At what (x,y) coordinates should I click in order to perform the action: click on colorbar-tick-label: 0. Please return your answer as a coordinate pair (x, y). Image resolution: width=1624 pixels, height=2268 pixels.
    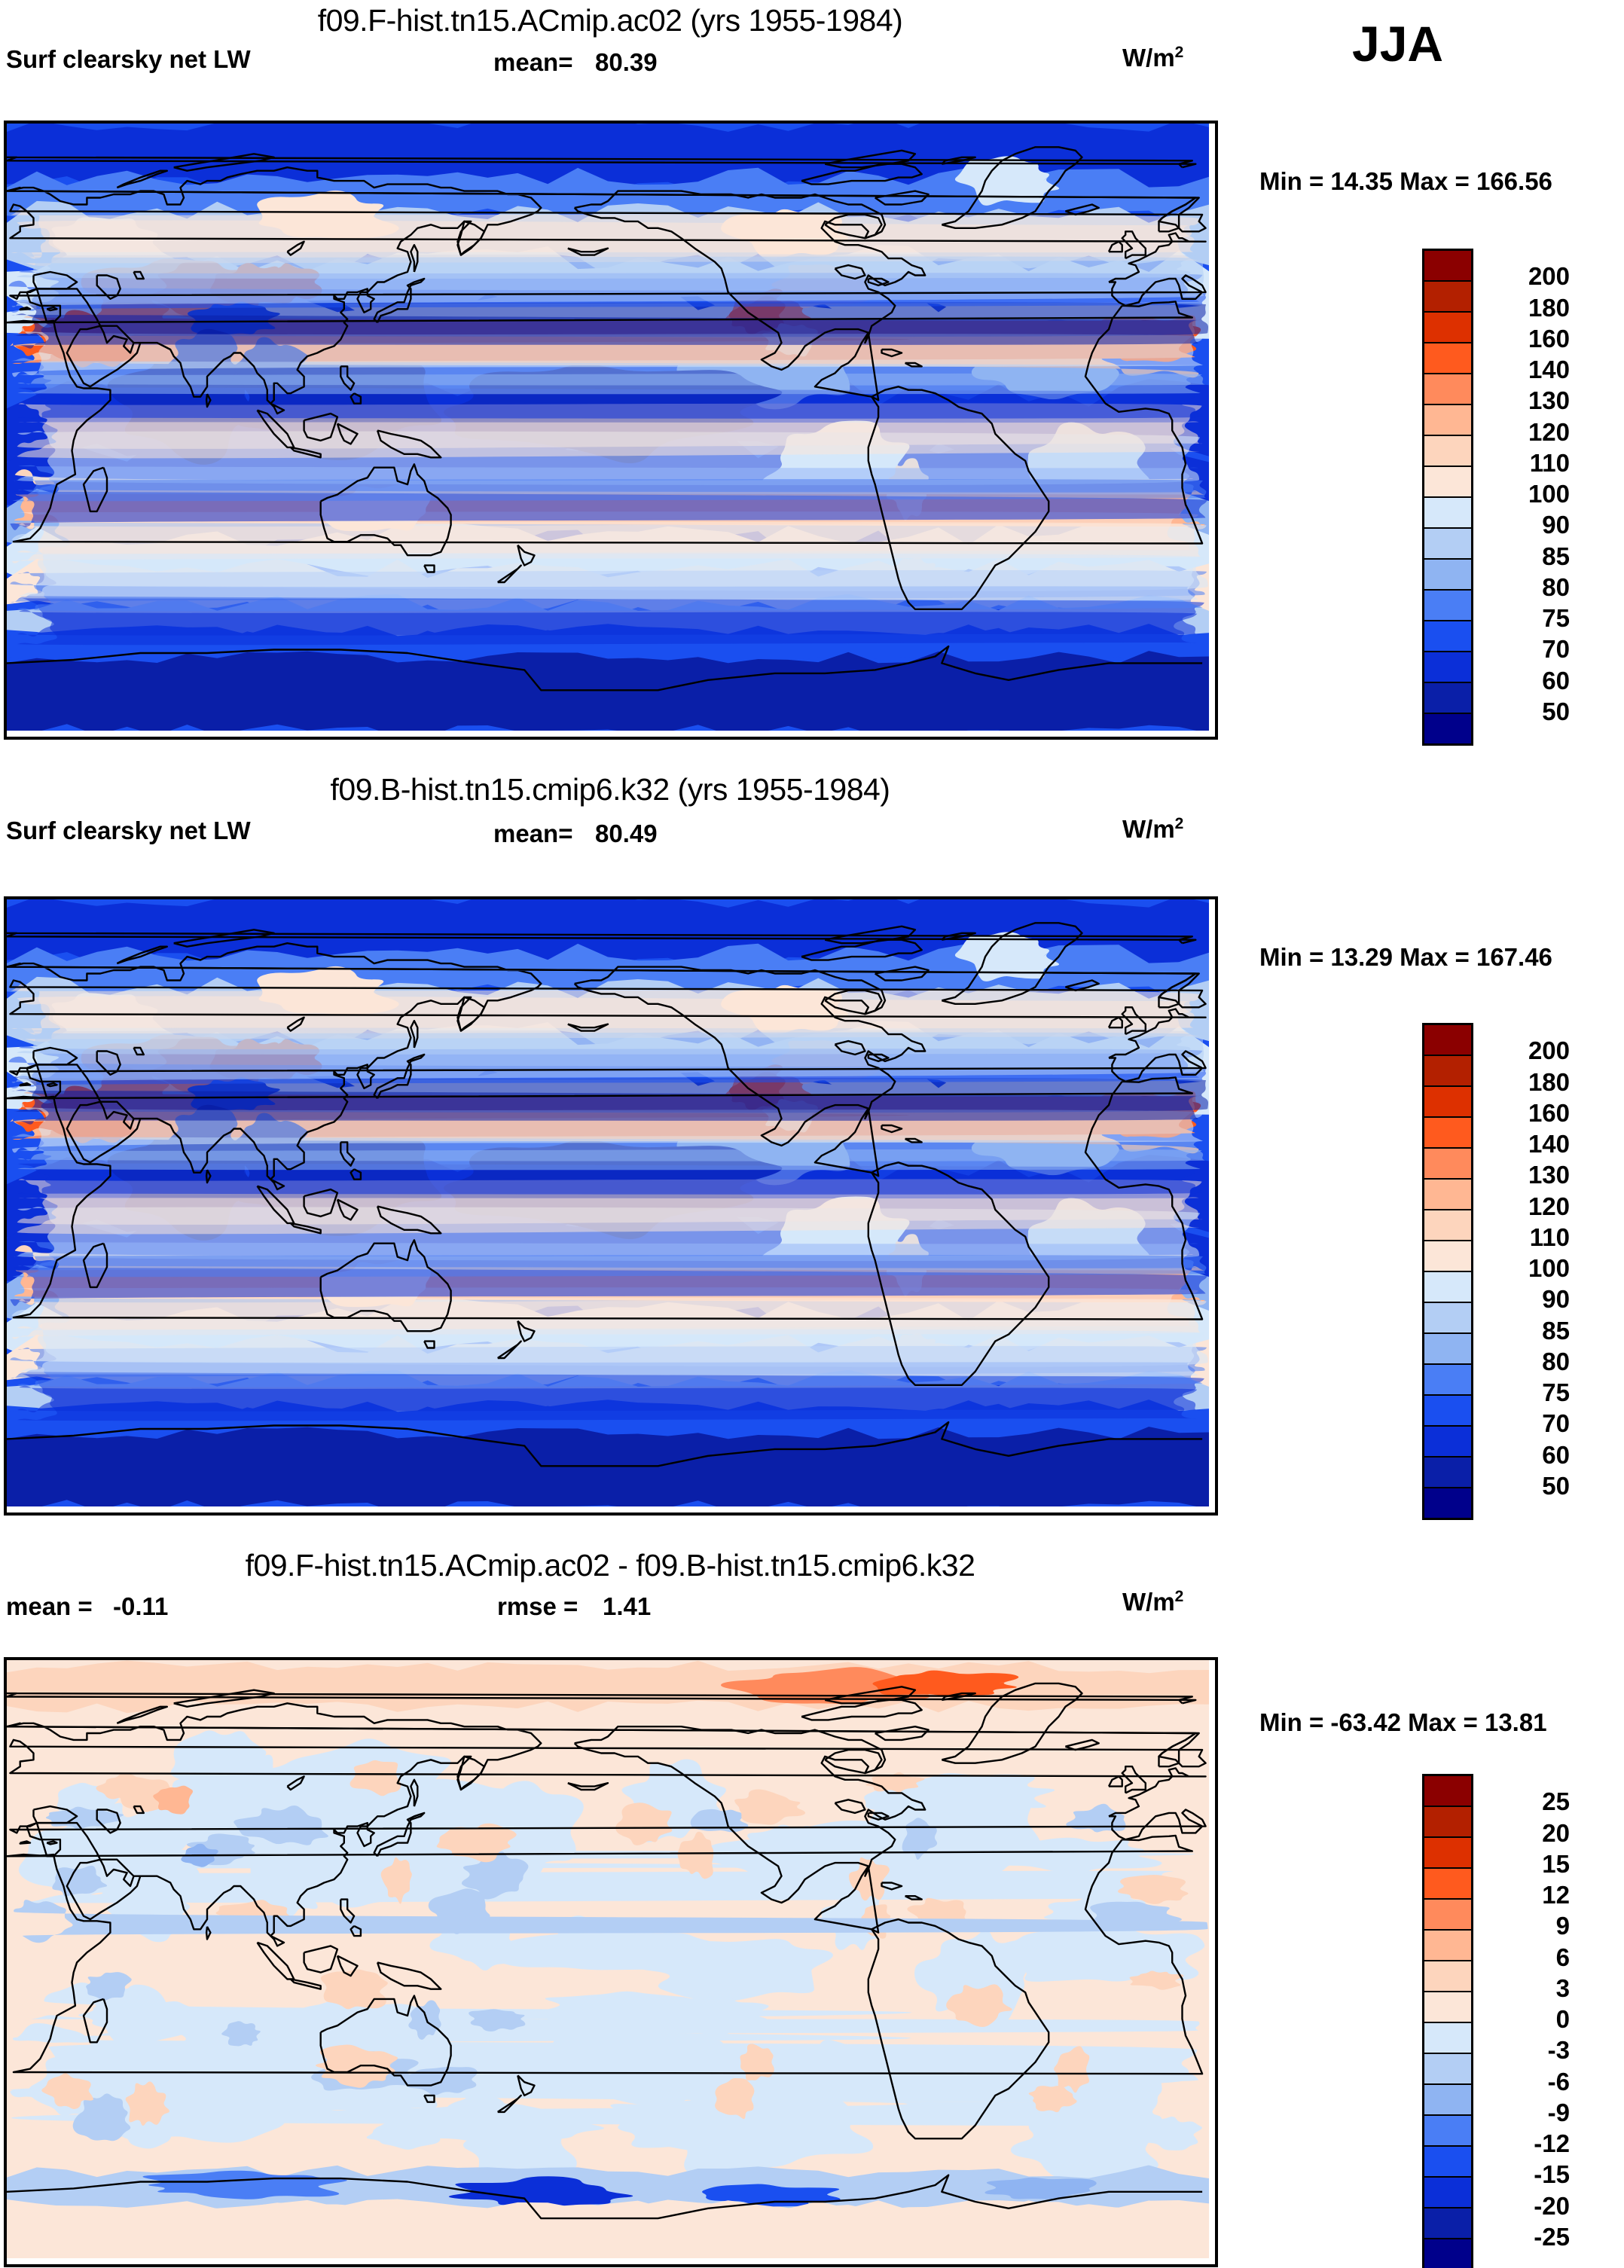
    Looking at the image, I should click on (1563, 2019).